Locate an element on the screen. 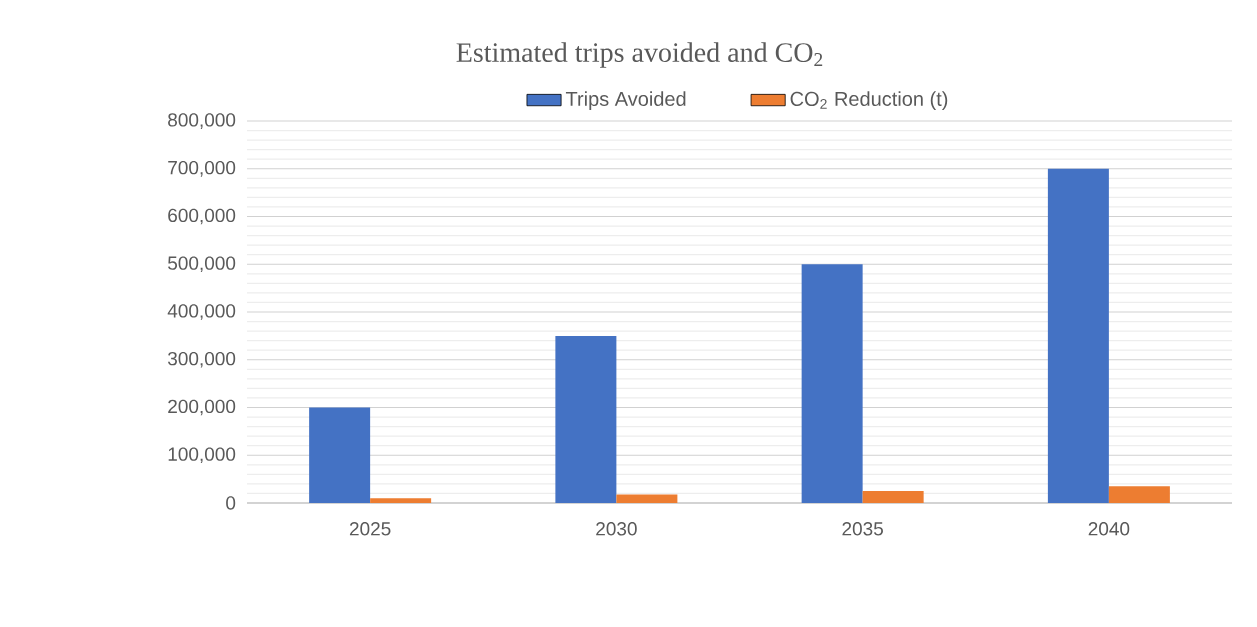  y-tick-label: 400,000 is located at coordinates (201, 312).